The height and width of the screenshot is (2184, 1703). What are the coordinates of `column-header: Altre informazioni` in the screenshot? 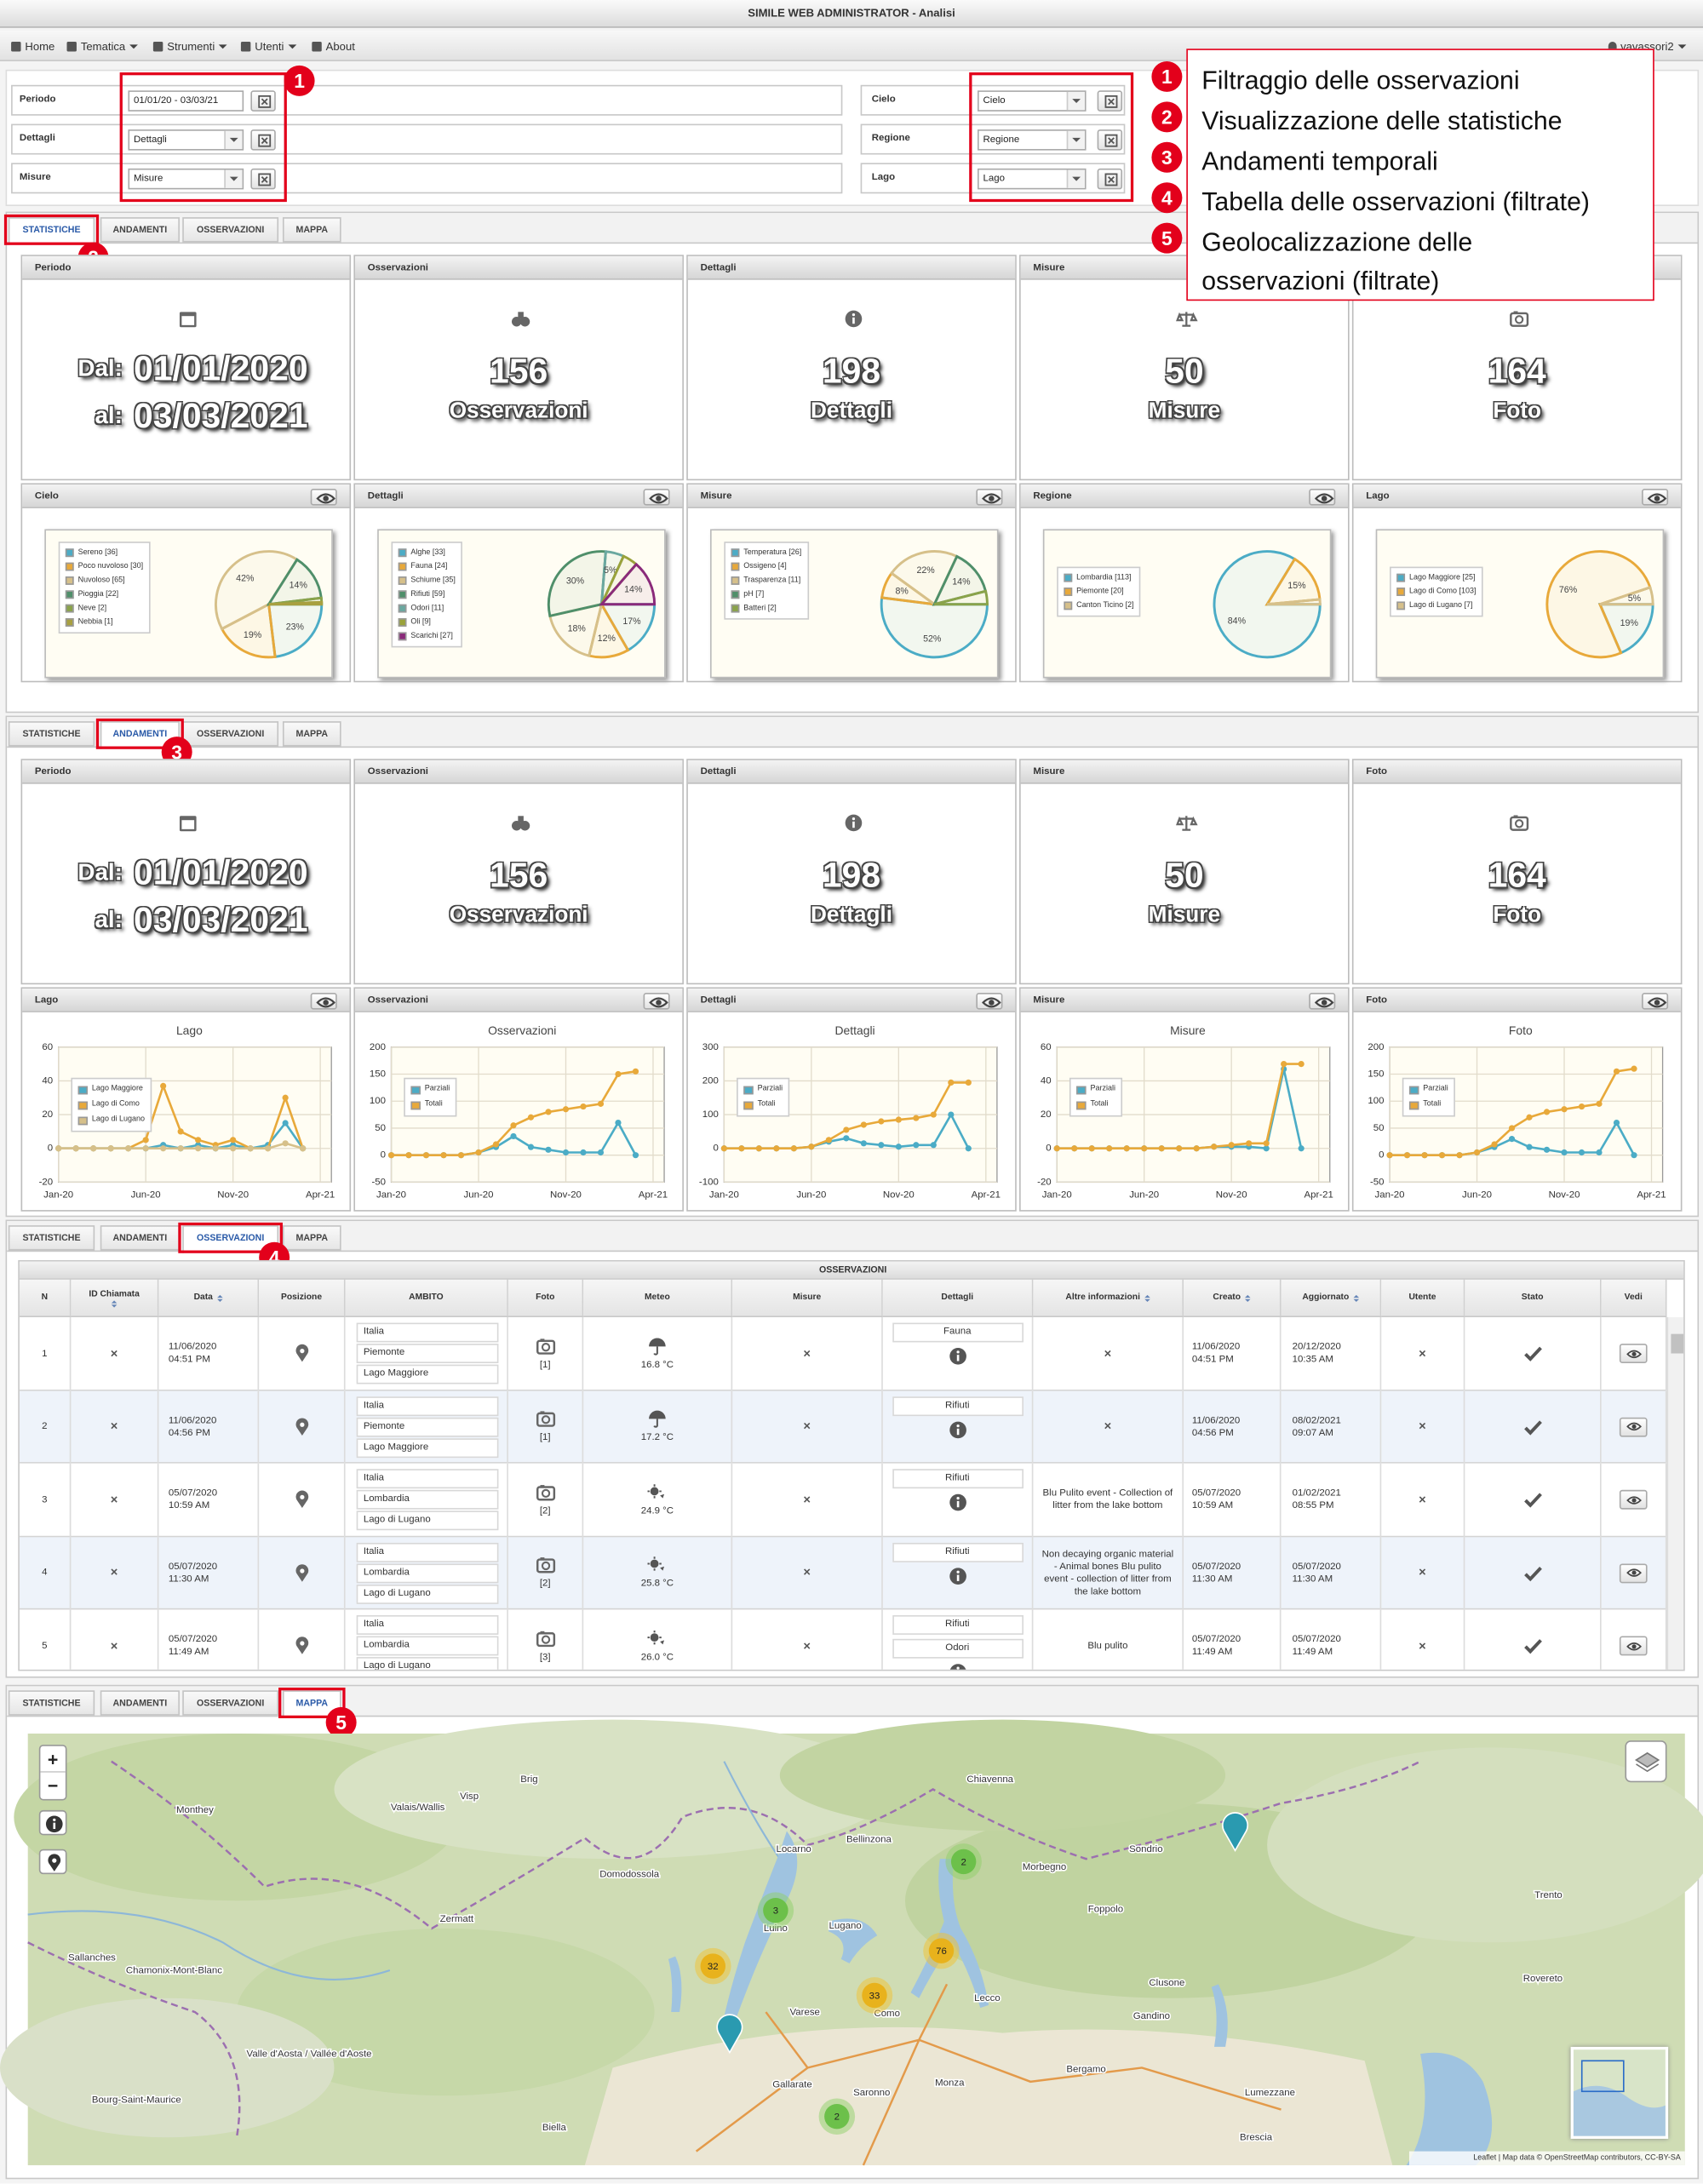 It's located at (1109, 1299).